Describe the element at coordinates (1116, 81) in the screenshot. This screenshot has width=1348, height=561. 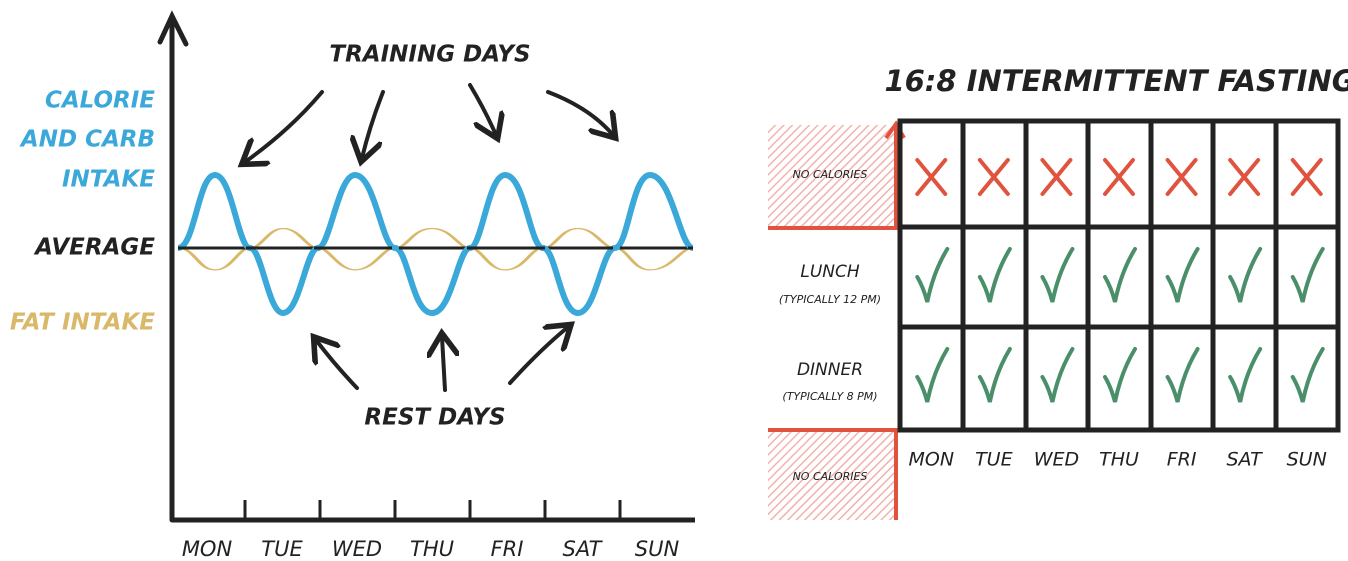
I see `table-title: 16:8 INTERMITTENT FASTING` at that location.